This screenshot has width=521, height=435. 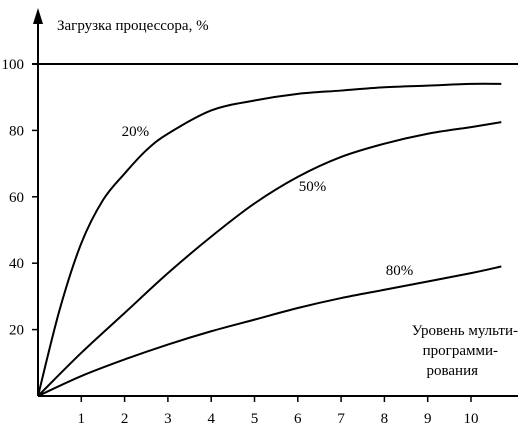 What do you see at coordinates (255, 419) in the screenshot?
I see `x-tick-label: 5` at bounding box center [255, 419].